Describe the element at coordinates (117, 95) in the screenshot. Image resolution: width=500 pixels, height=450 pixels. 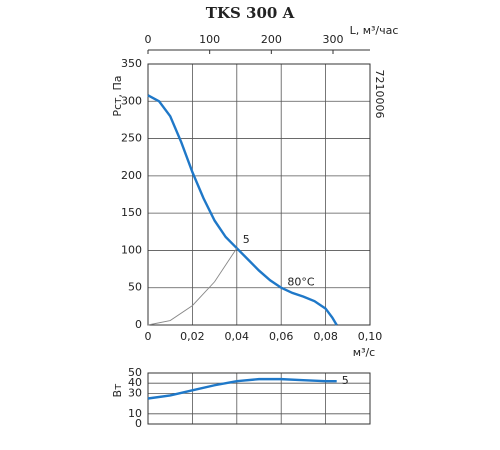
I see `y-axis-label: Рст, Па` at that location.